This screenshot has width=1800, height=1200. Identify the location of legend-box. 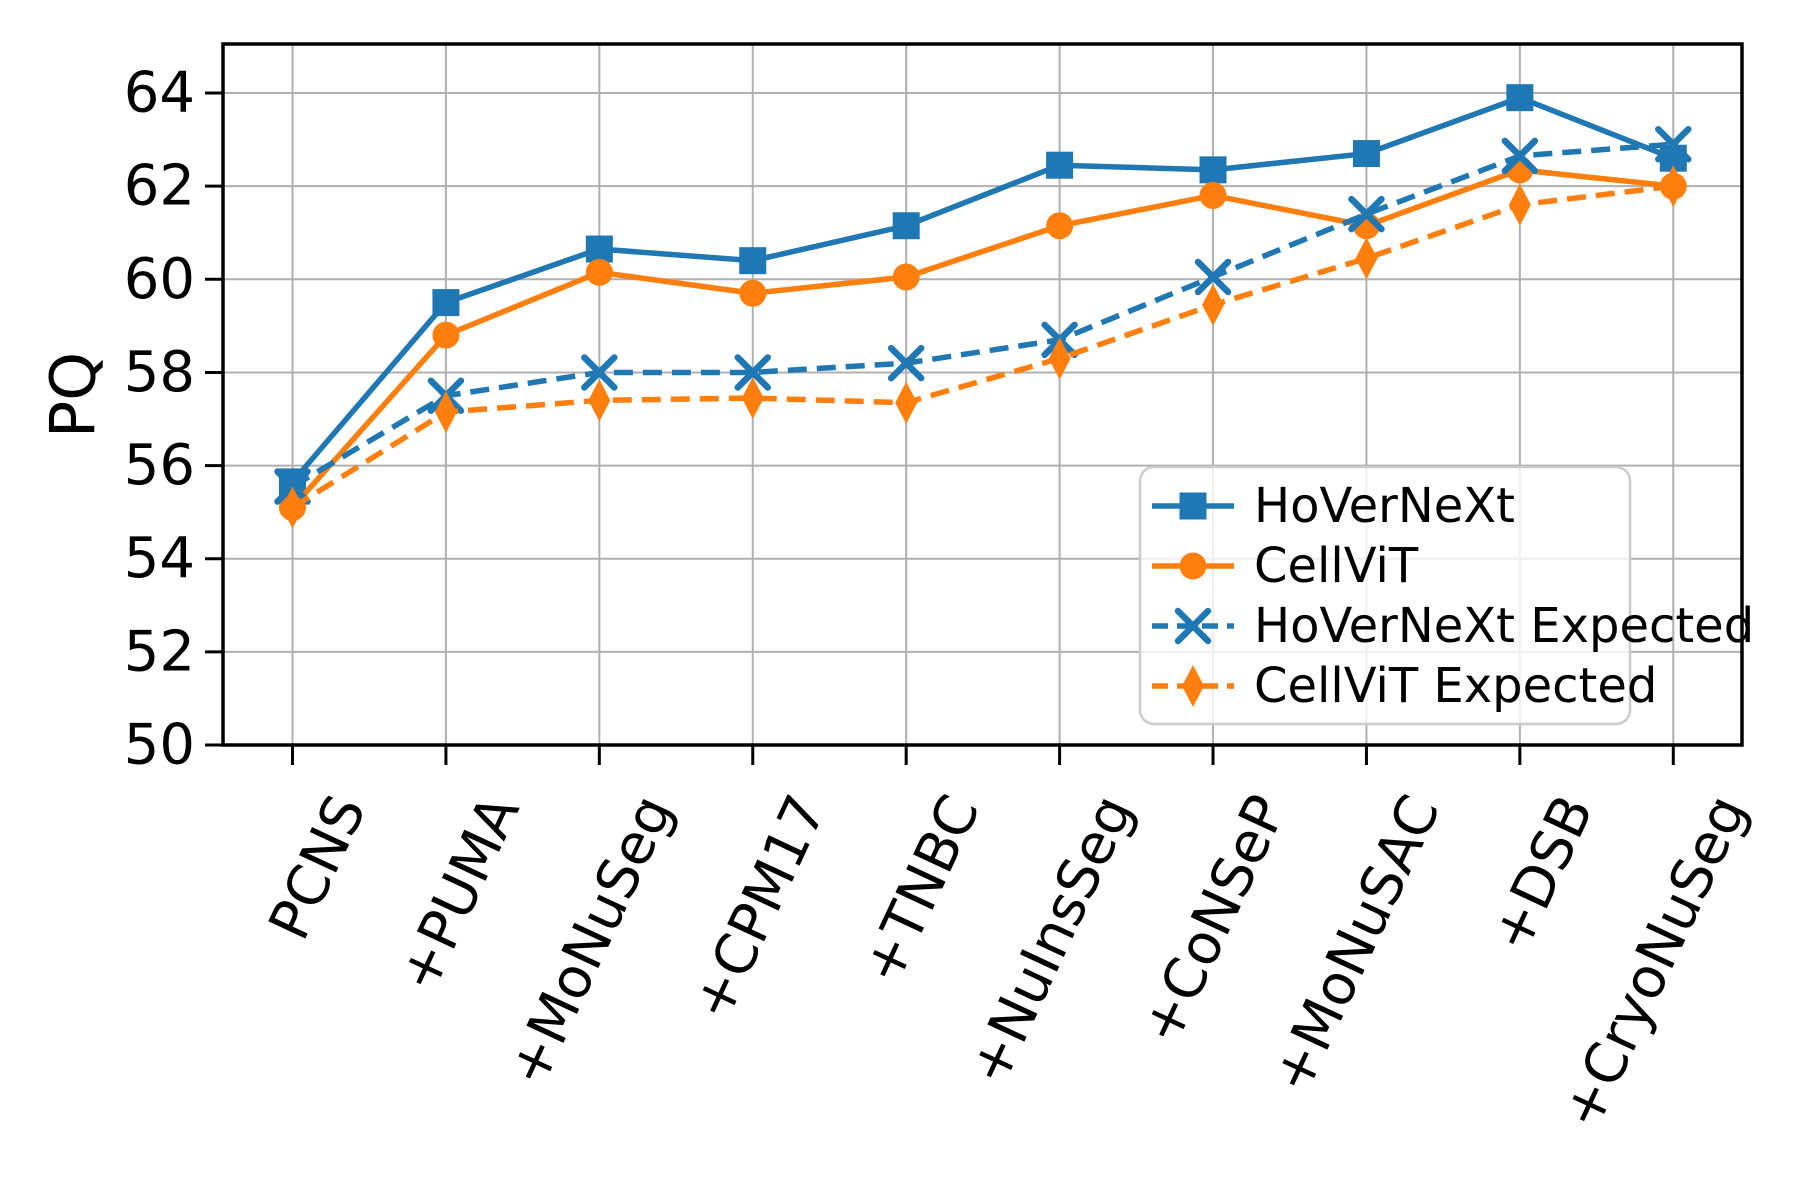
(1385, 595).